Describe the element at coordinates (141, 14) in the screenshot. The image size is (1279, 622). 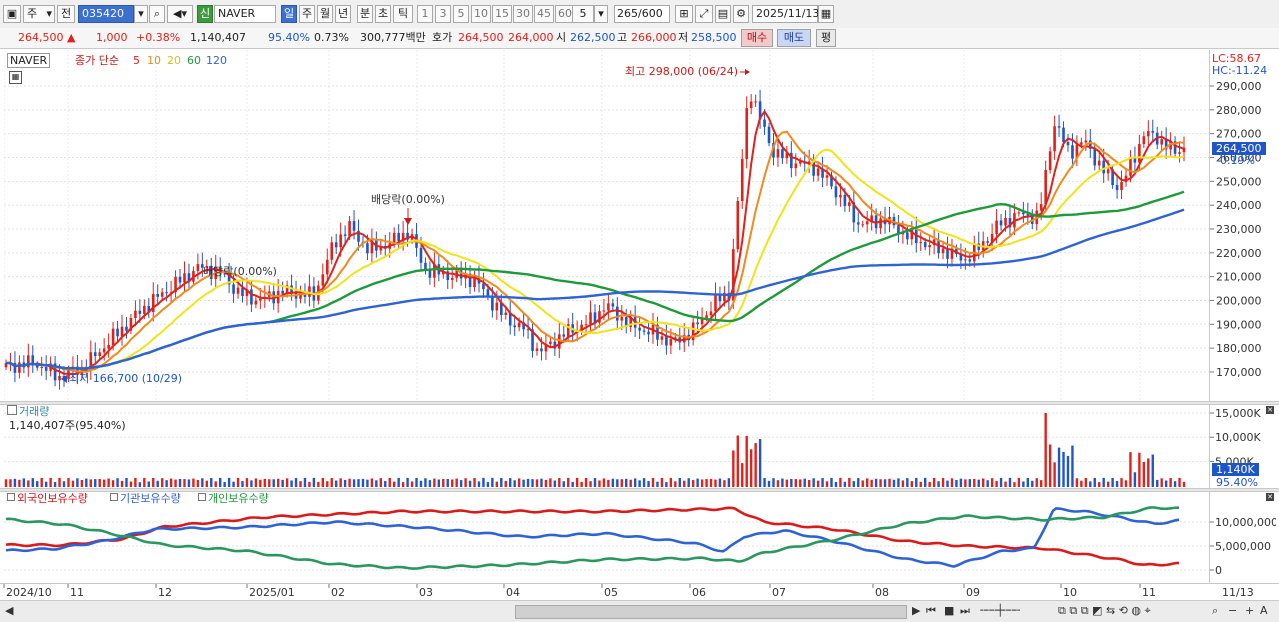
I see `code-dropdown-icon: ▾` at that location.